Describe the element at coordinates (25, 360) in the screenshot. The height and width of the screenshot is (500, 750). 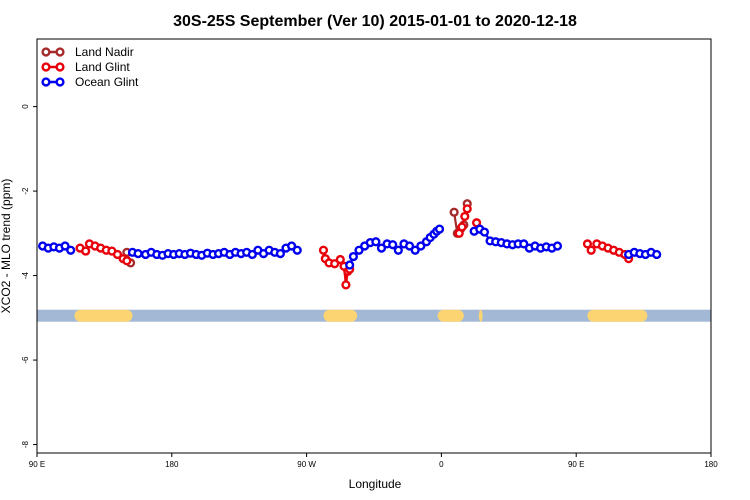
I see `y-tick-label: -6` at that location.